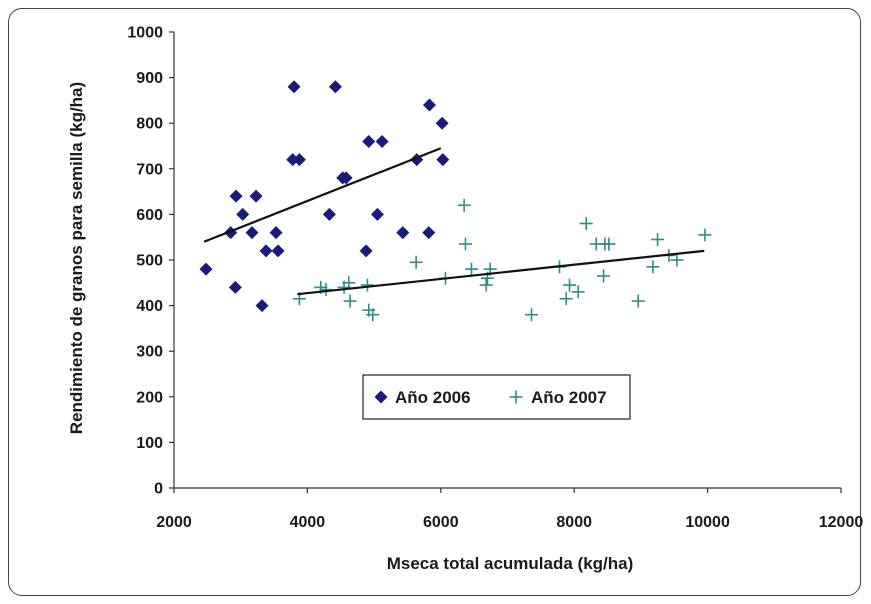  What do you see at coordinates (174, 522) in the screenshot?
I see `x-tick-label: 2000` at bounding box center [174, 522].